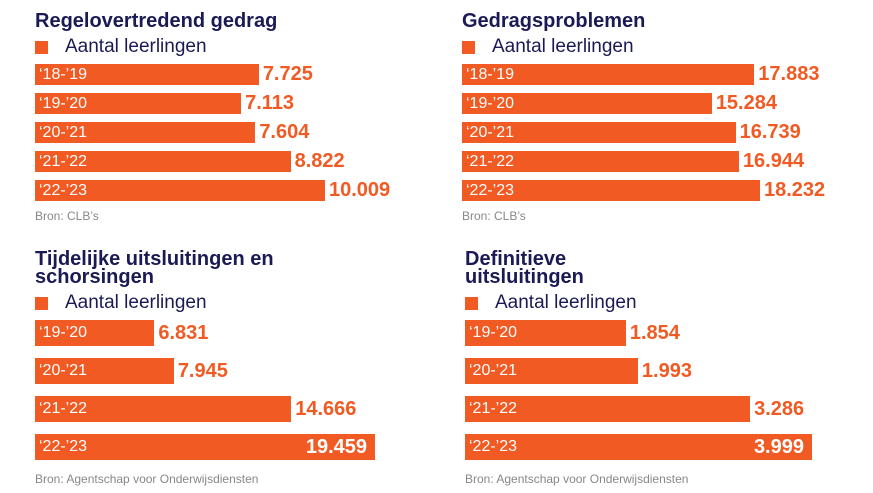  What do you see at coordinates (287, 74) in the screenshot?
I see `value-label: 7.725` at bounding box center [287, 74].